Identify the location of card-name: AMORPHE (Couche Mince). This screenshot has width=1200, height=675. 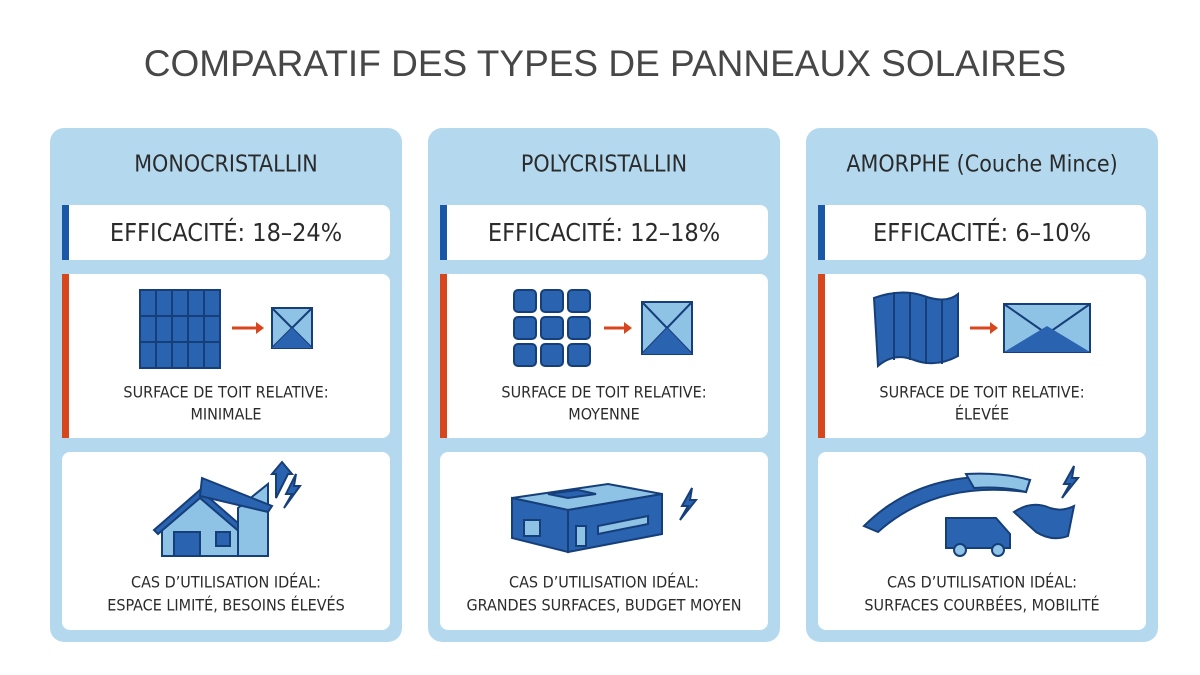
(981, 165).